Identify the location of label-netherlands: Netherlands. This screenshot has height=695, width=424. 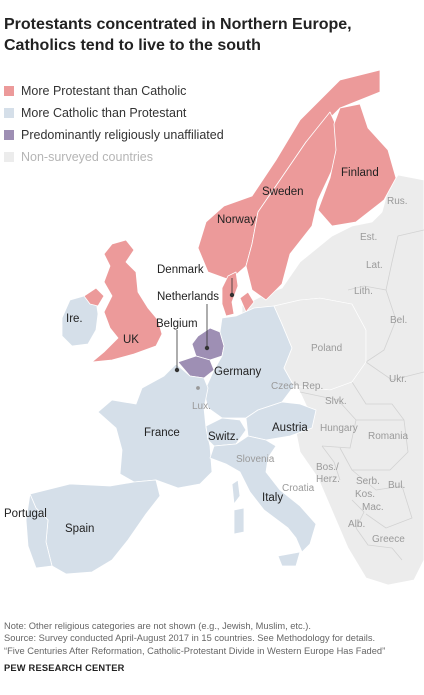
(188, 297).